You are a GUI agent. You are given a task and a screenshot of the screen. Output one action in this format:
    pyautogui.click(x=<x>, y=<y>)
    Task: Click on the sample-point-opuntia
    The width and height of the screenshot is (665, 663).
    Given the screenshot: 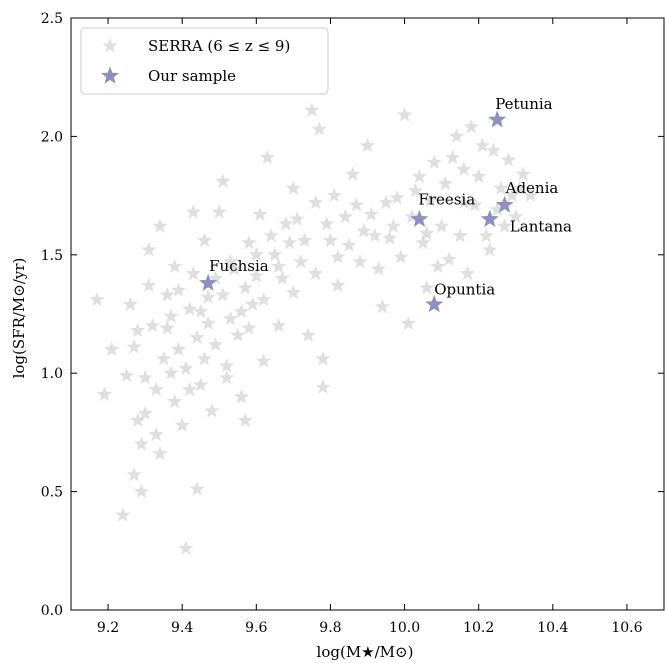 What is the action you would take?
    pyautogui.click(x=434, y=304)
    